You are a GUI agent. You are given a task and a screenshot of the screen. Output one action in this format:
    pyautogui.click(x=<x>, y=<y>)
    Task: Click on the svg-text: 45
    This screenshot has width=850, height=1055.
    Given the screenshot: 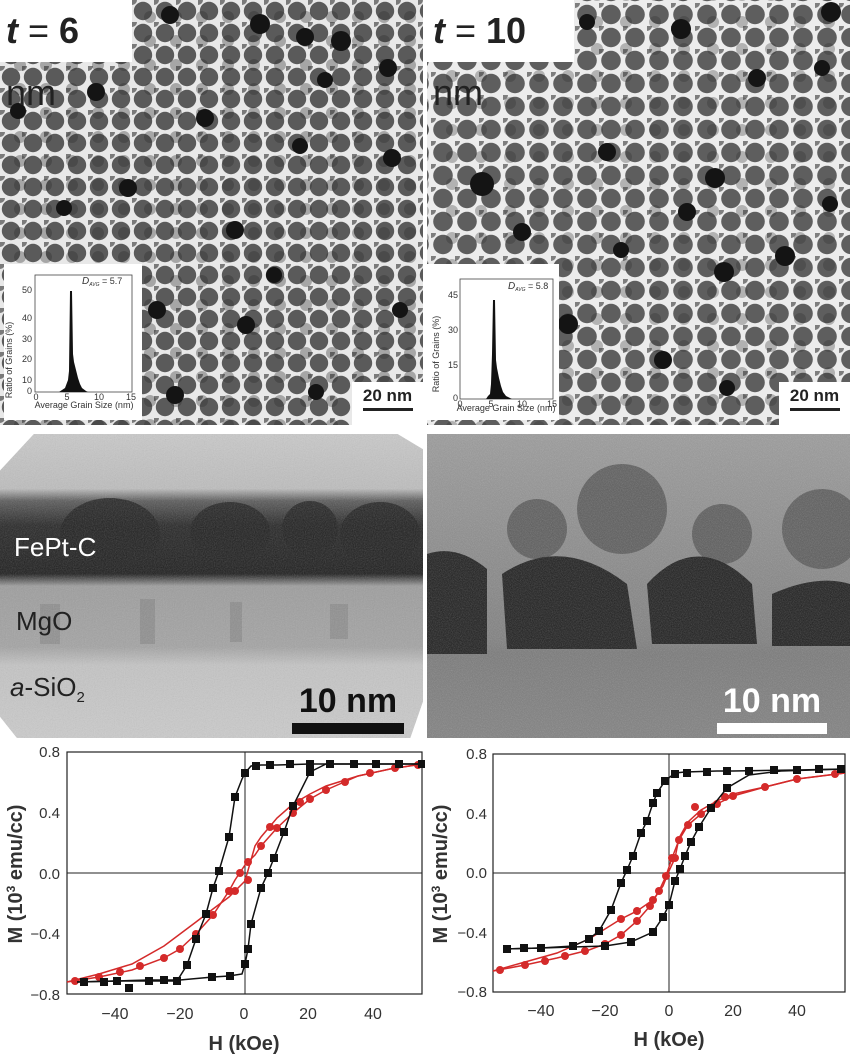 What is the action you would take?
    pyautogui.click(x=453, y=295)
    